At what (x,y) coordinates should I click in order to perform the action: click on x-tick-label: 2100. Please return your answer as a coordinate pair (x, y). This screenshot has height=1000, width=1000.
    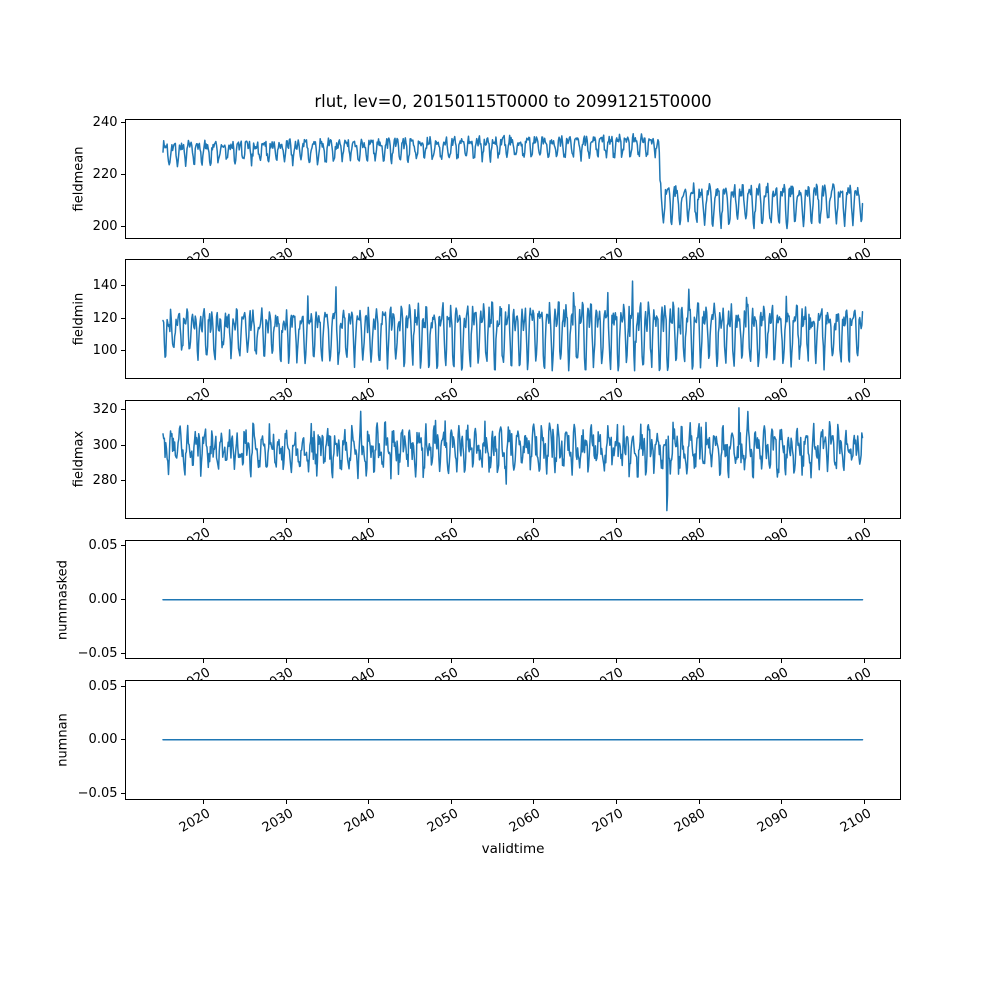
    Looking at the image, I should click on (855, 820).